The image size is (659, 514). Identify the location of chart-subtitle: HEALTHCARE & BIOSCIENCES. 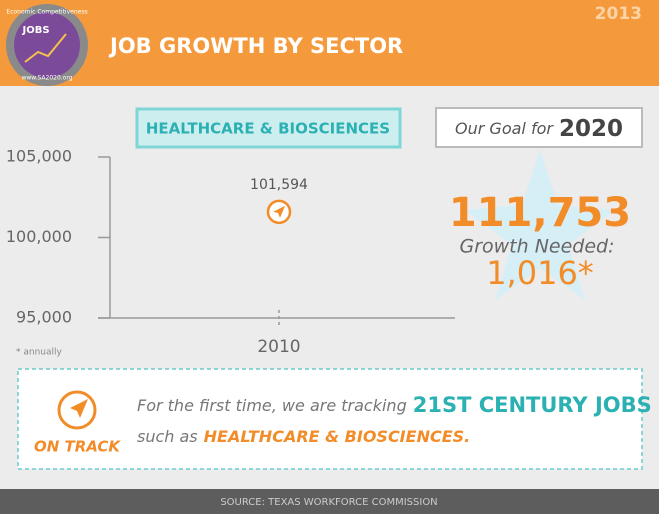
(268, 129).